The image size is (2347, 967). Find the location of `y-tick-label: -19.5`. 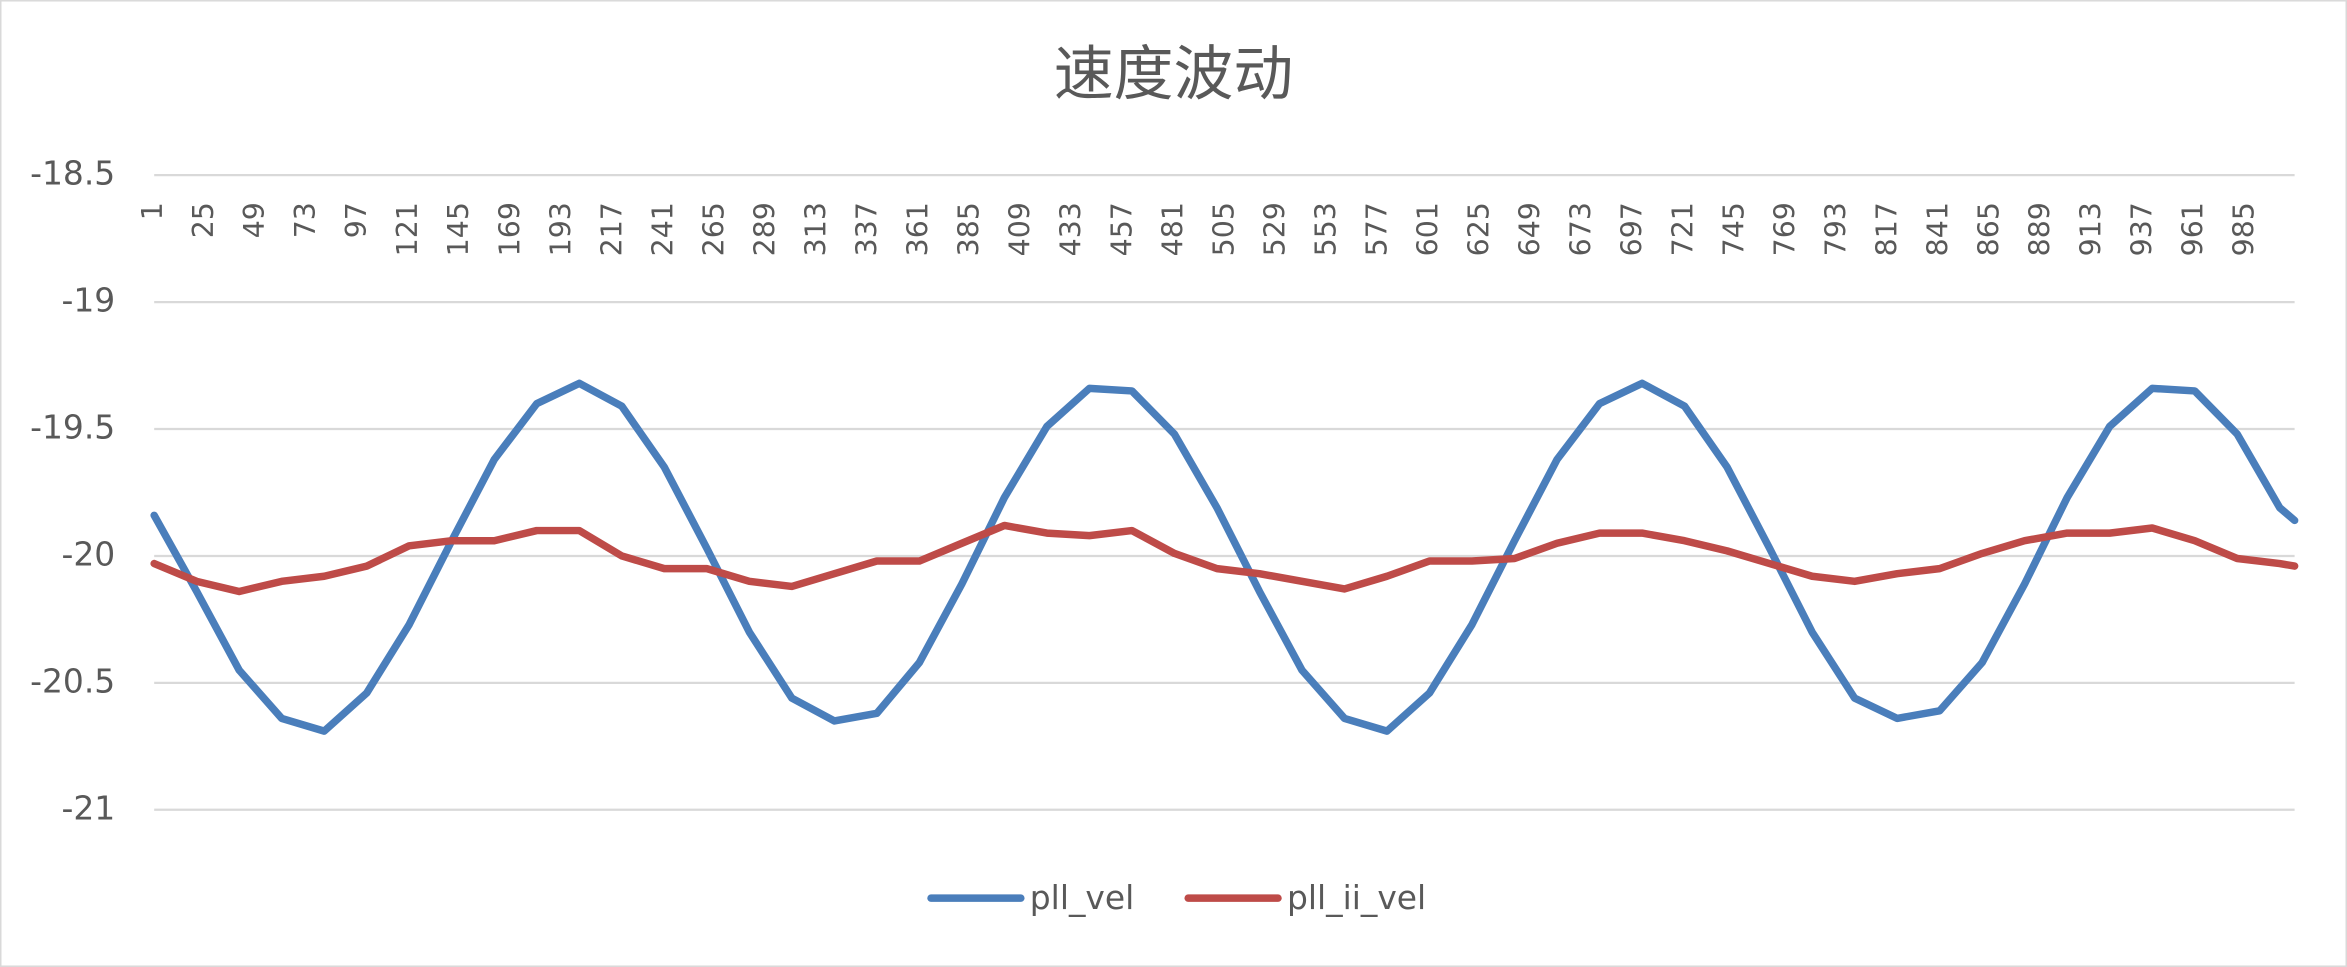

y-tick-label: -19.5 is located at coordinates (72, 427).